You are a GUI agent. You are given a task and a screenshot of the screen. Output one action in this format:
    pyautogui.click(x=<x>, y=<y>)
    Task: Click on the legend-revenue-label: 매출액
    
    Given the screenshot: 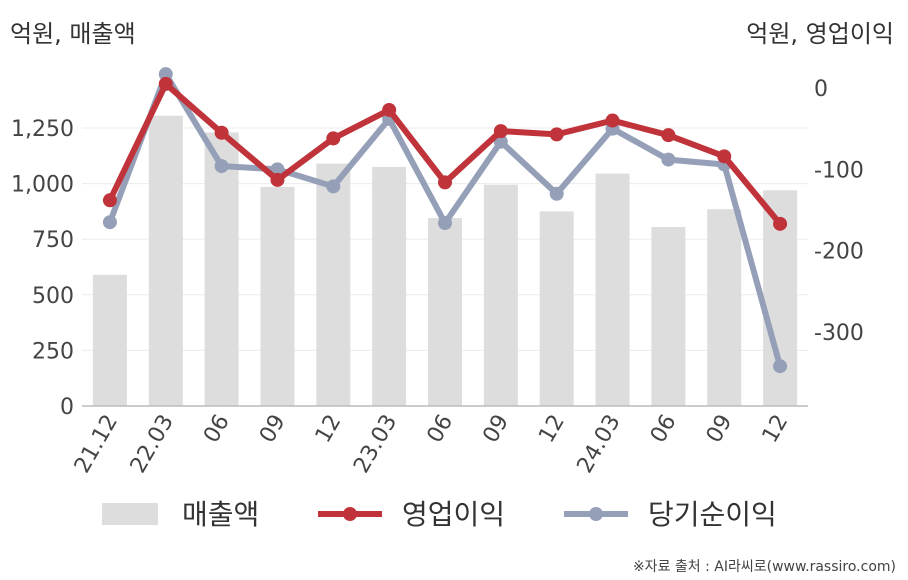 What is the action you would take?
    pyautogui.click(x=220, y=514)
    